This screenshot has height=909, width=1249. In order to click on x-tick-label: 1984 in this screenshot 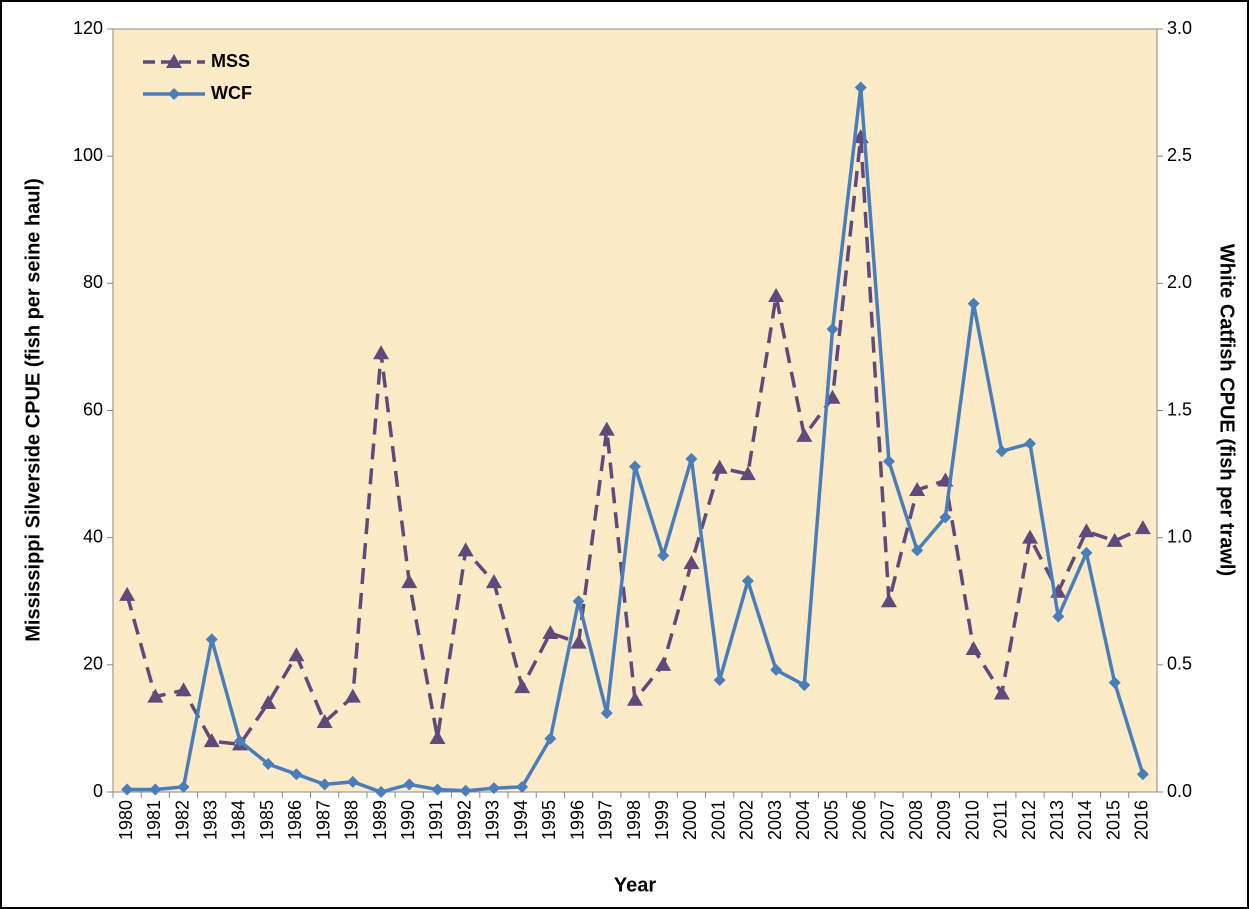, I will do `click(239, 820)`.